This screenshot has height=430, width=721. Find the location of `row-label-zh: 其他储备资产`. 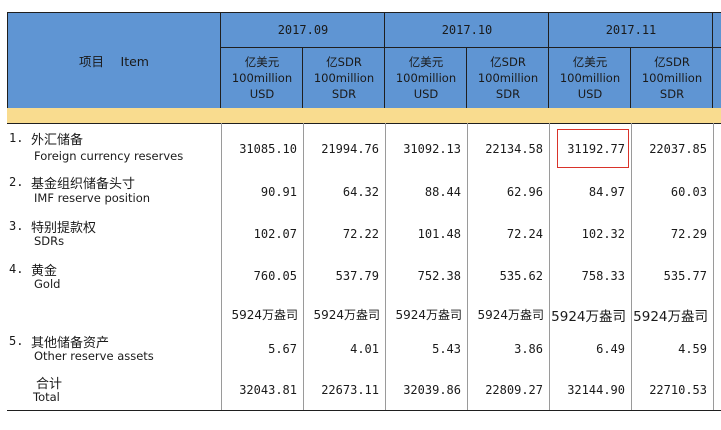

row-label-zh: 其他储备资产 is located at coordinates (70, 343).